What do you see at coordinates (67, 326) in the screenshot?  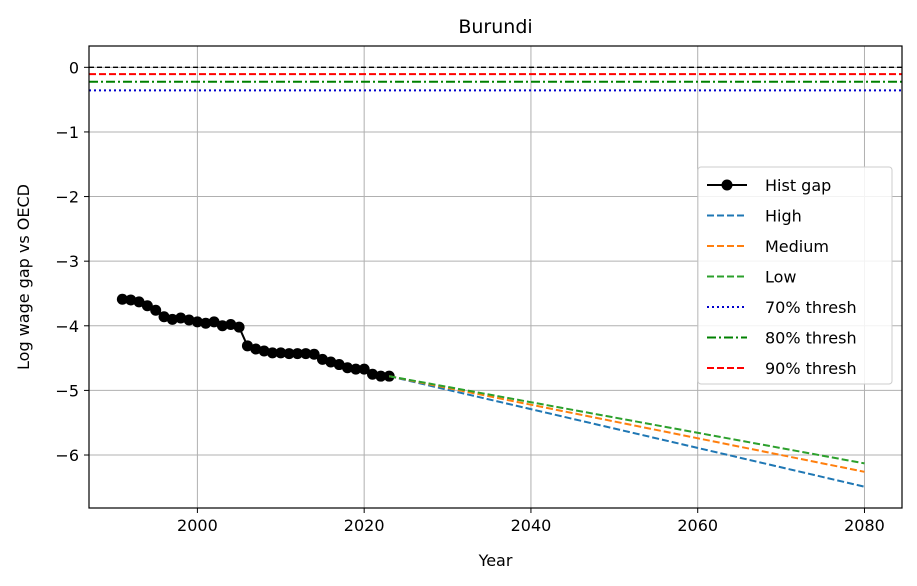 I see `y-tick-label: −4` at bounding box center [67, 326].